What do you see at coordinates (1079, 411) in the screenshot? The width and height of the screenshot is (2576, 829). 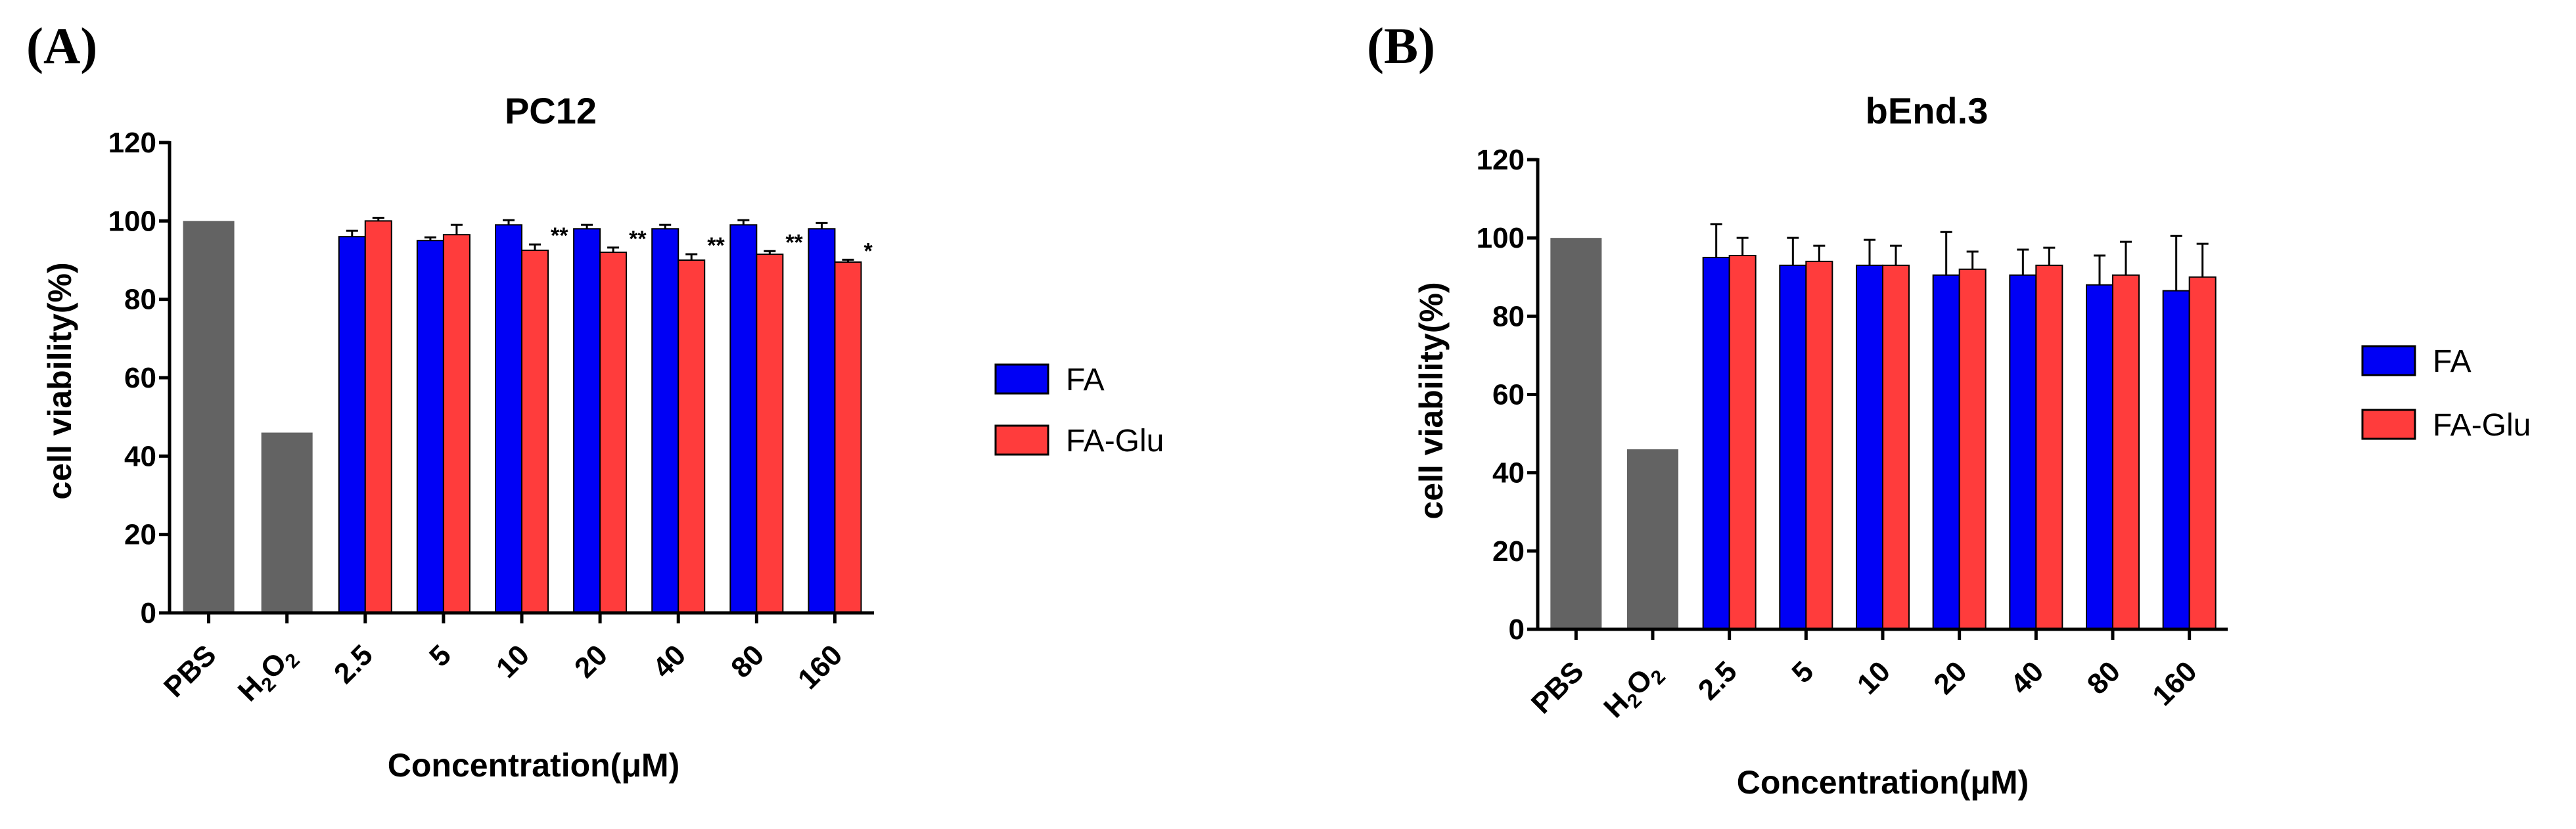 I see `panel-a-legend: FA FA-Glu` at bounding box center [1079, 411].